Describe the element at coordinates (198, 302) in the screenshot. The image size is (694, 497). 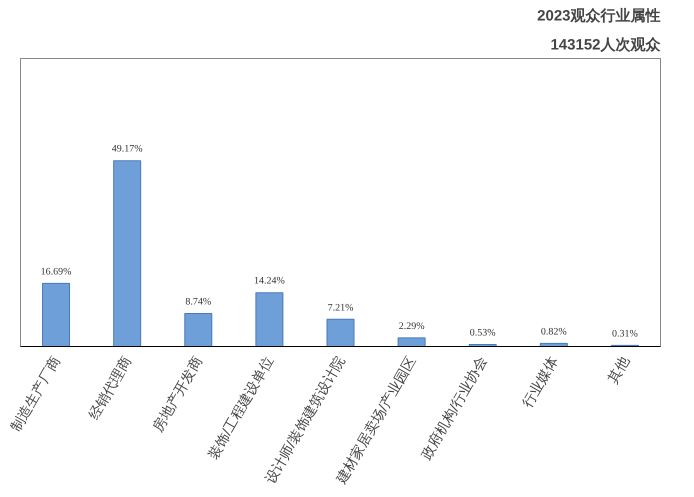
I see `data-label: 8.74%` at that location.